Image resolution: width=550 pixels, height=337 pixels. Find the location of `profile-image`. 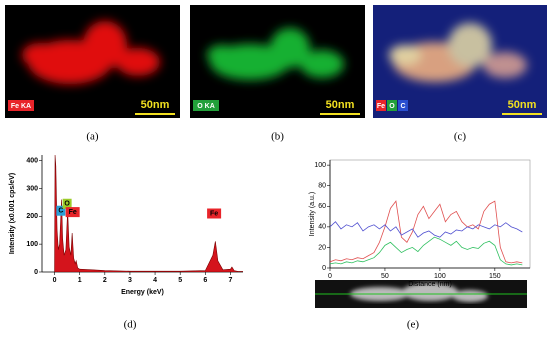

profile-image is located at coordinates (421, 294).